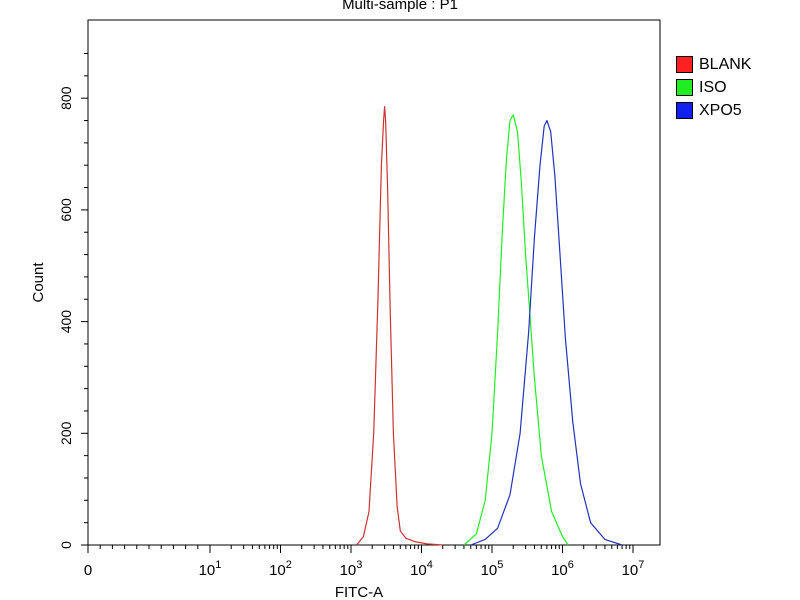  I want to click on x-axis-label: FITC-A, so click(359, 592).